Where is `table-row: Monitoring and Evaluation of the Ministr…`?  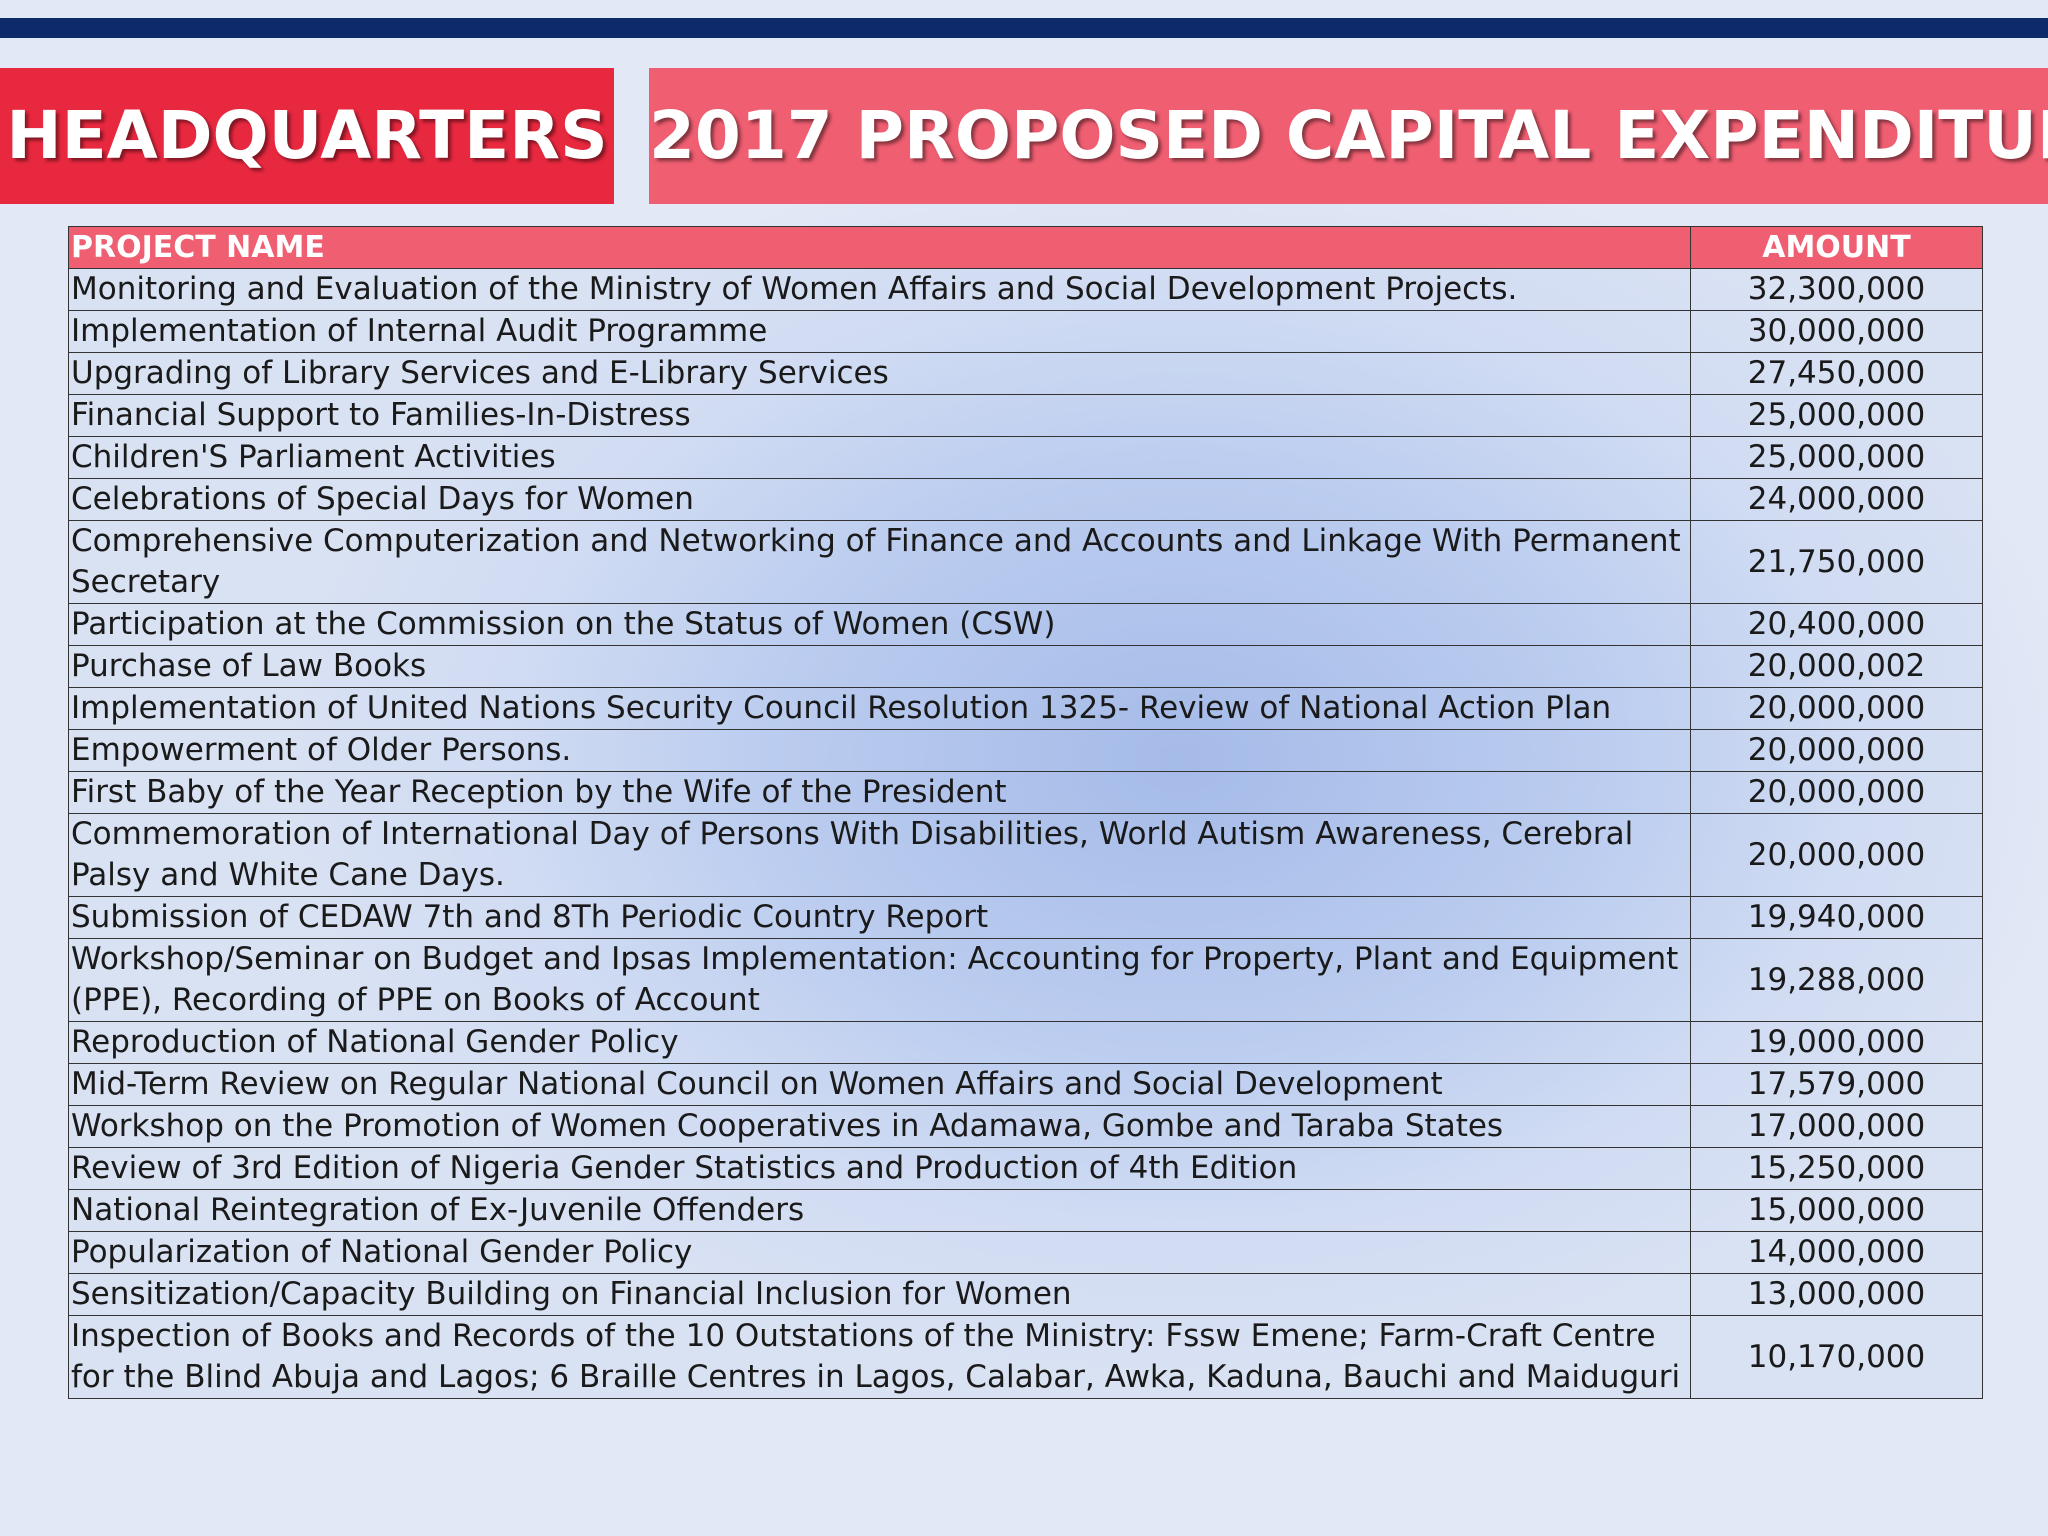
table-row: Monitoring and Evaluation of the Ministr… is located at coordinates (1025, 289).